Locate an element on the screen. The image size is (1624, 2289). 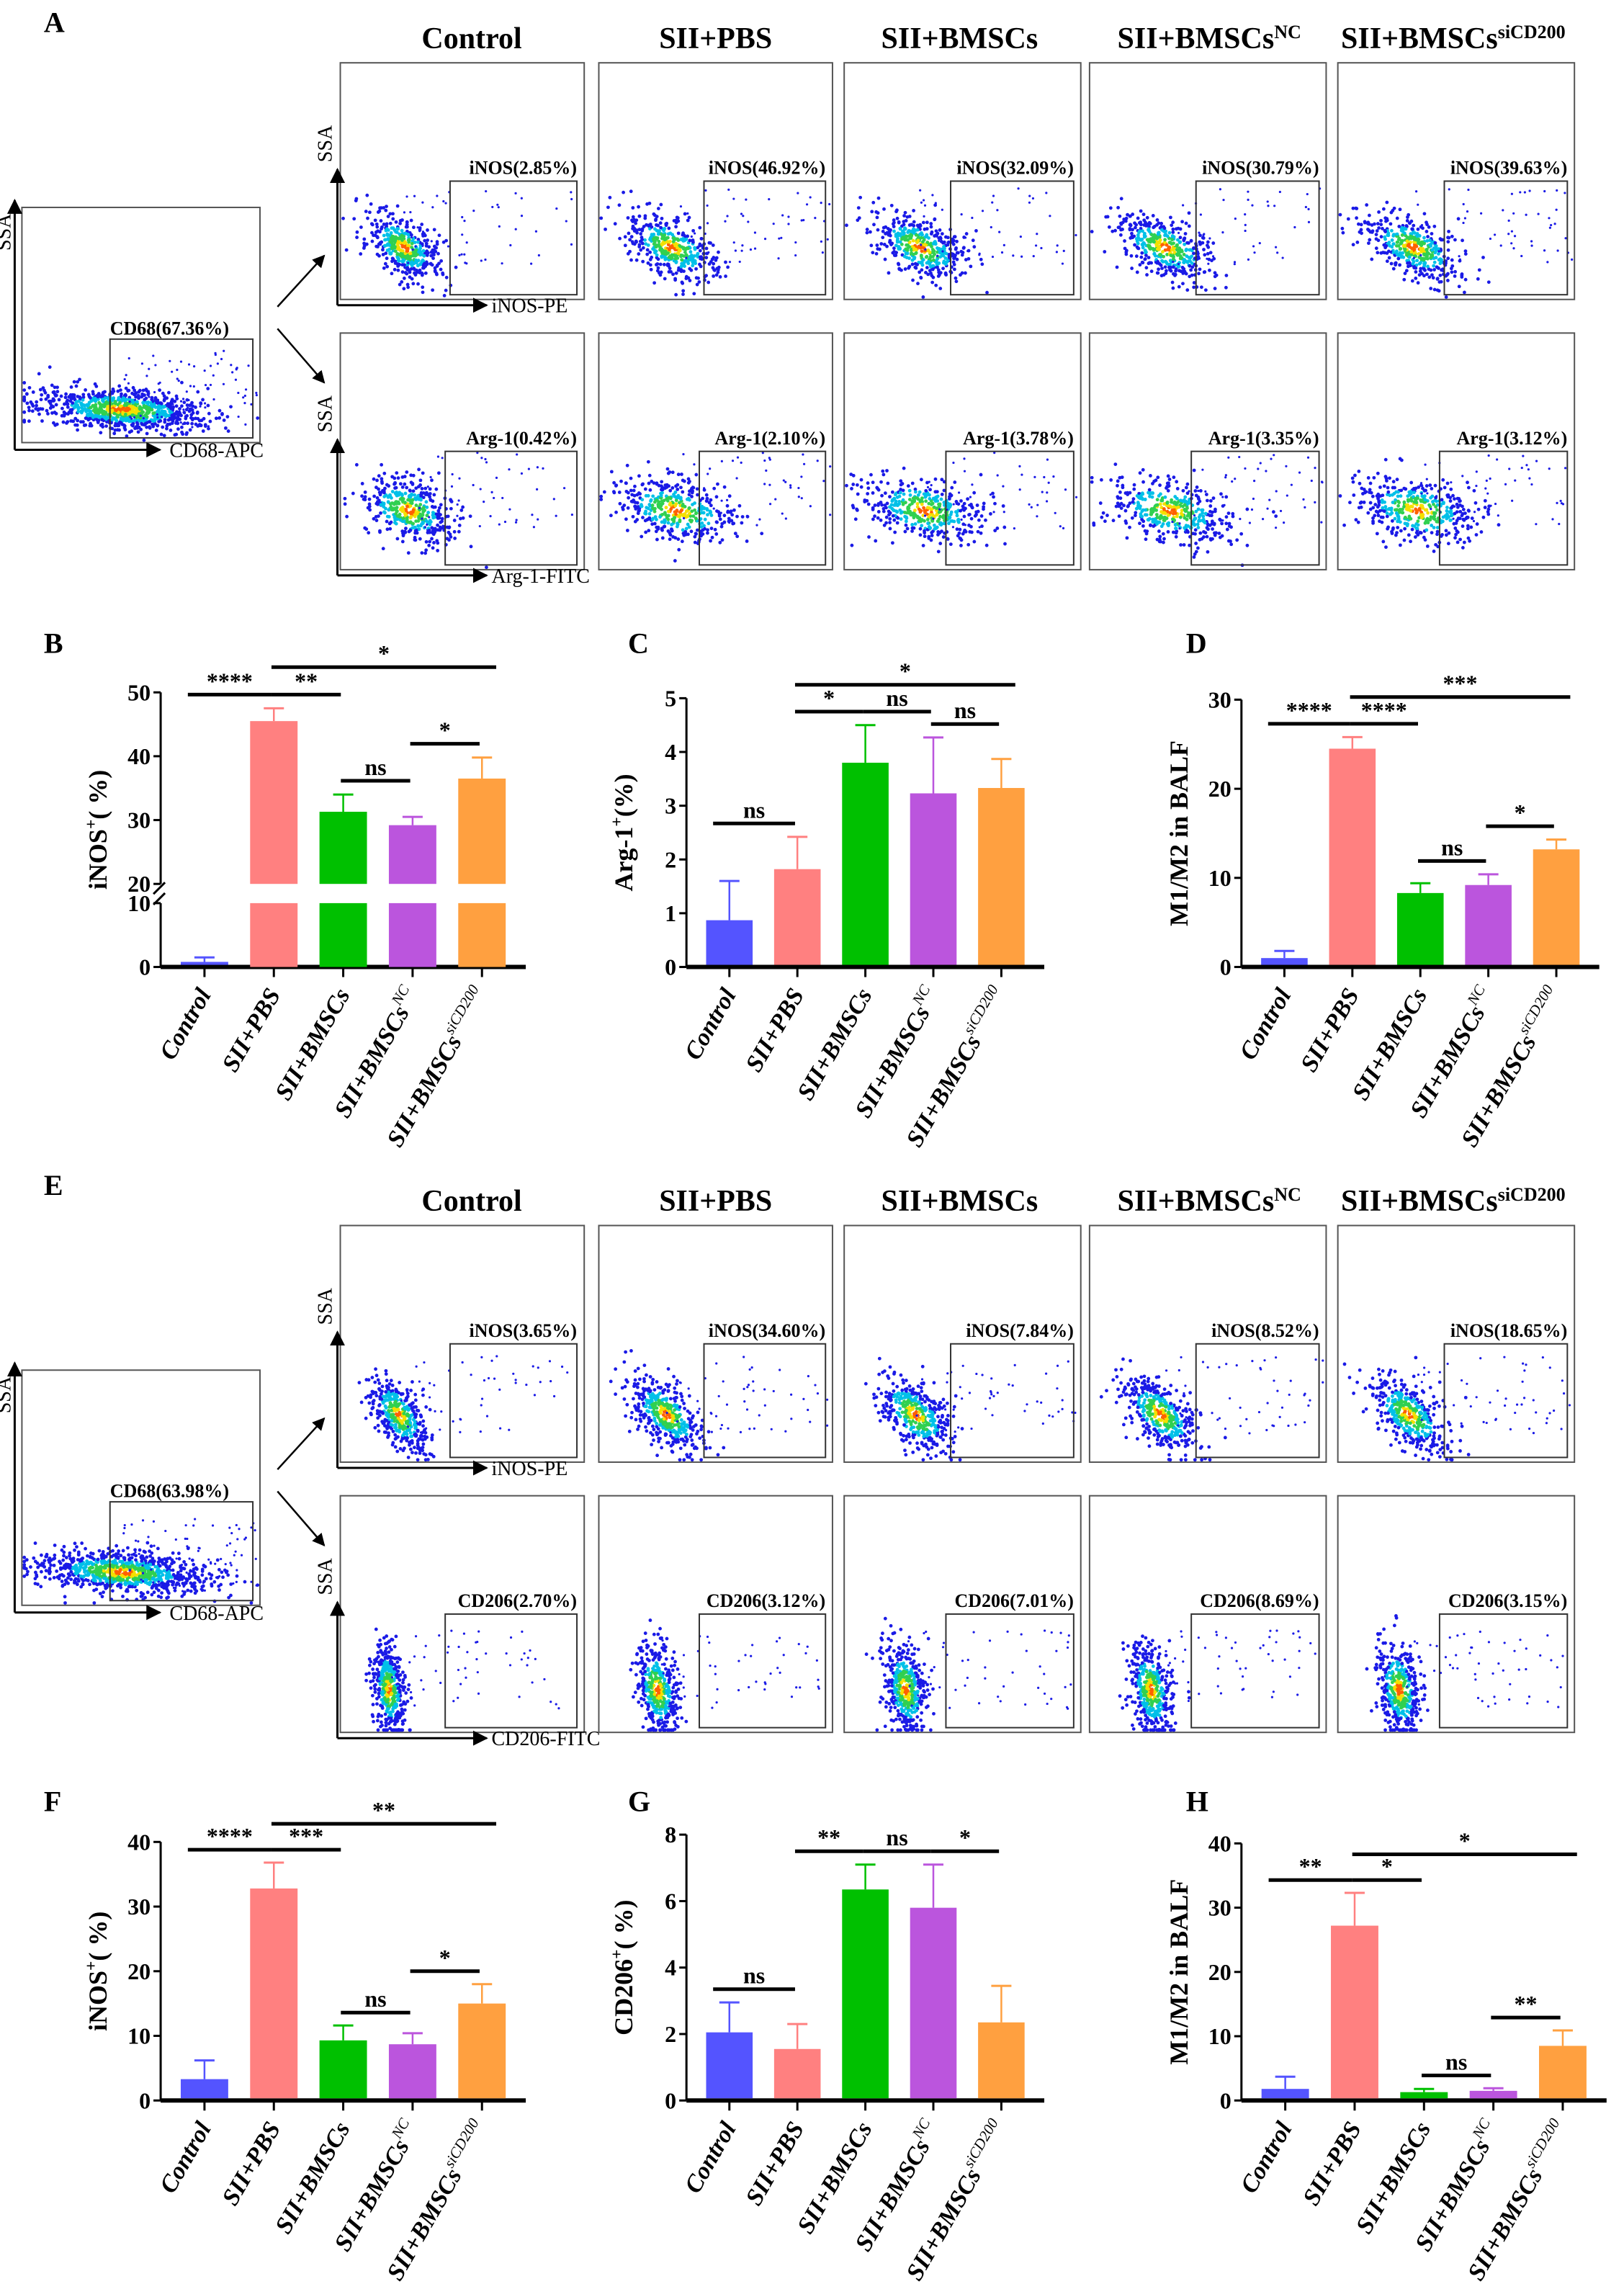
event-dots is located at coordinates (961, 243).